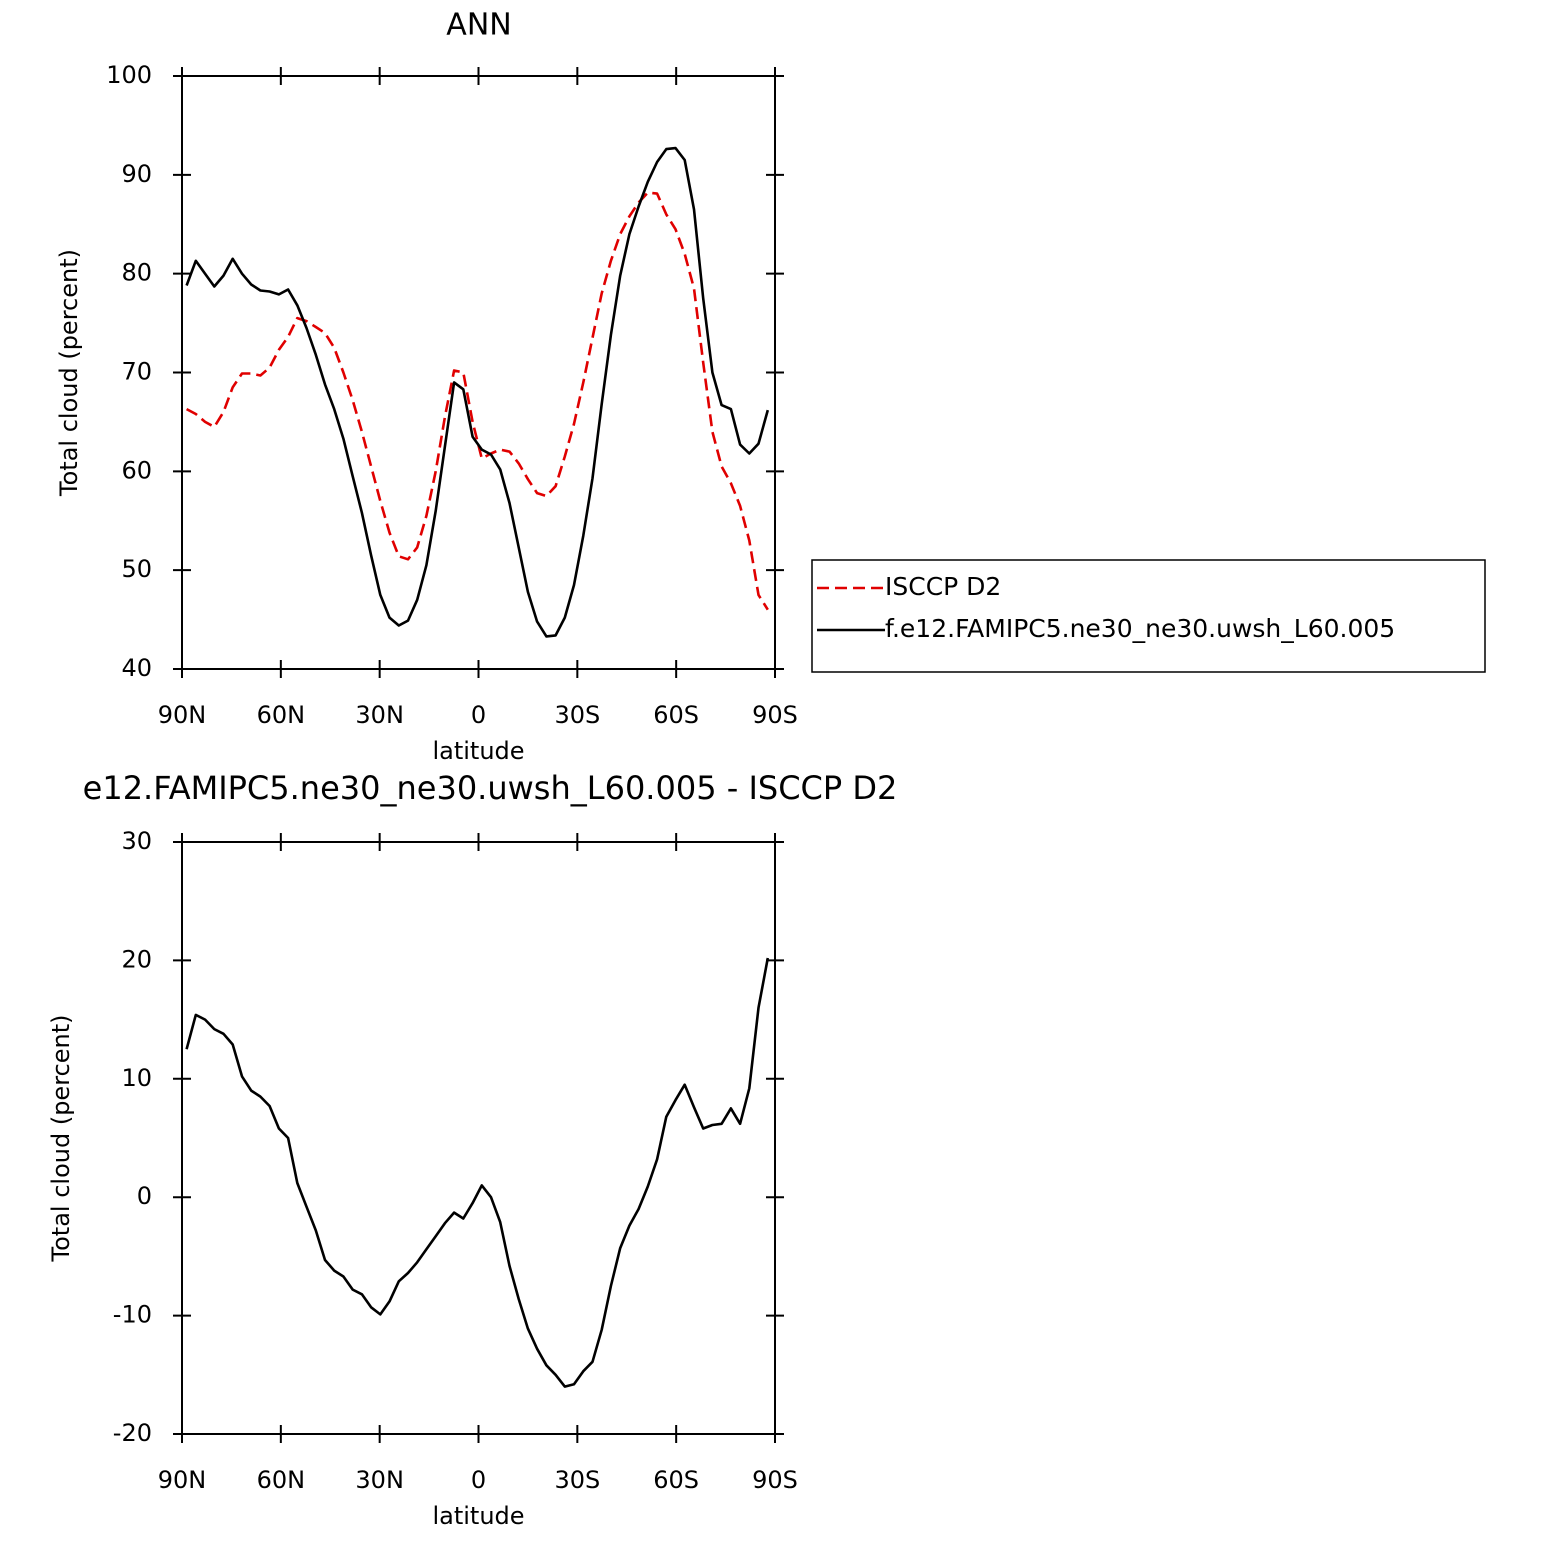 The width and height of the screenshot is (1541, 1541). Describe the element at coordinates (136, 174) in the screenshot. I see `y-tick-label: 90` at that location.